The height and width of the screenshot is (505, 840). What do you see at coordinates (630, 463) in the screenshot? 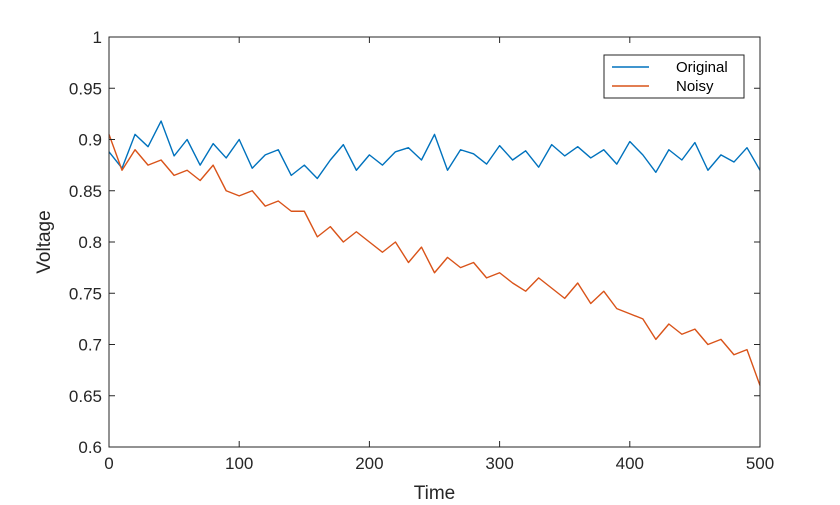
I see `x-tick-label: 400` at bounding box center [630, 463].